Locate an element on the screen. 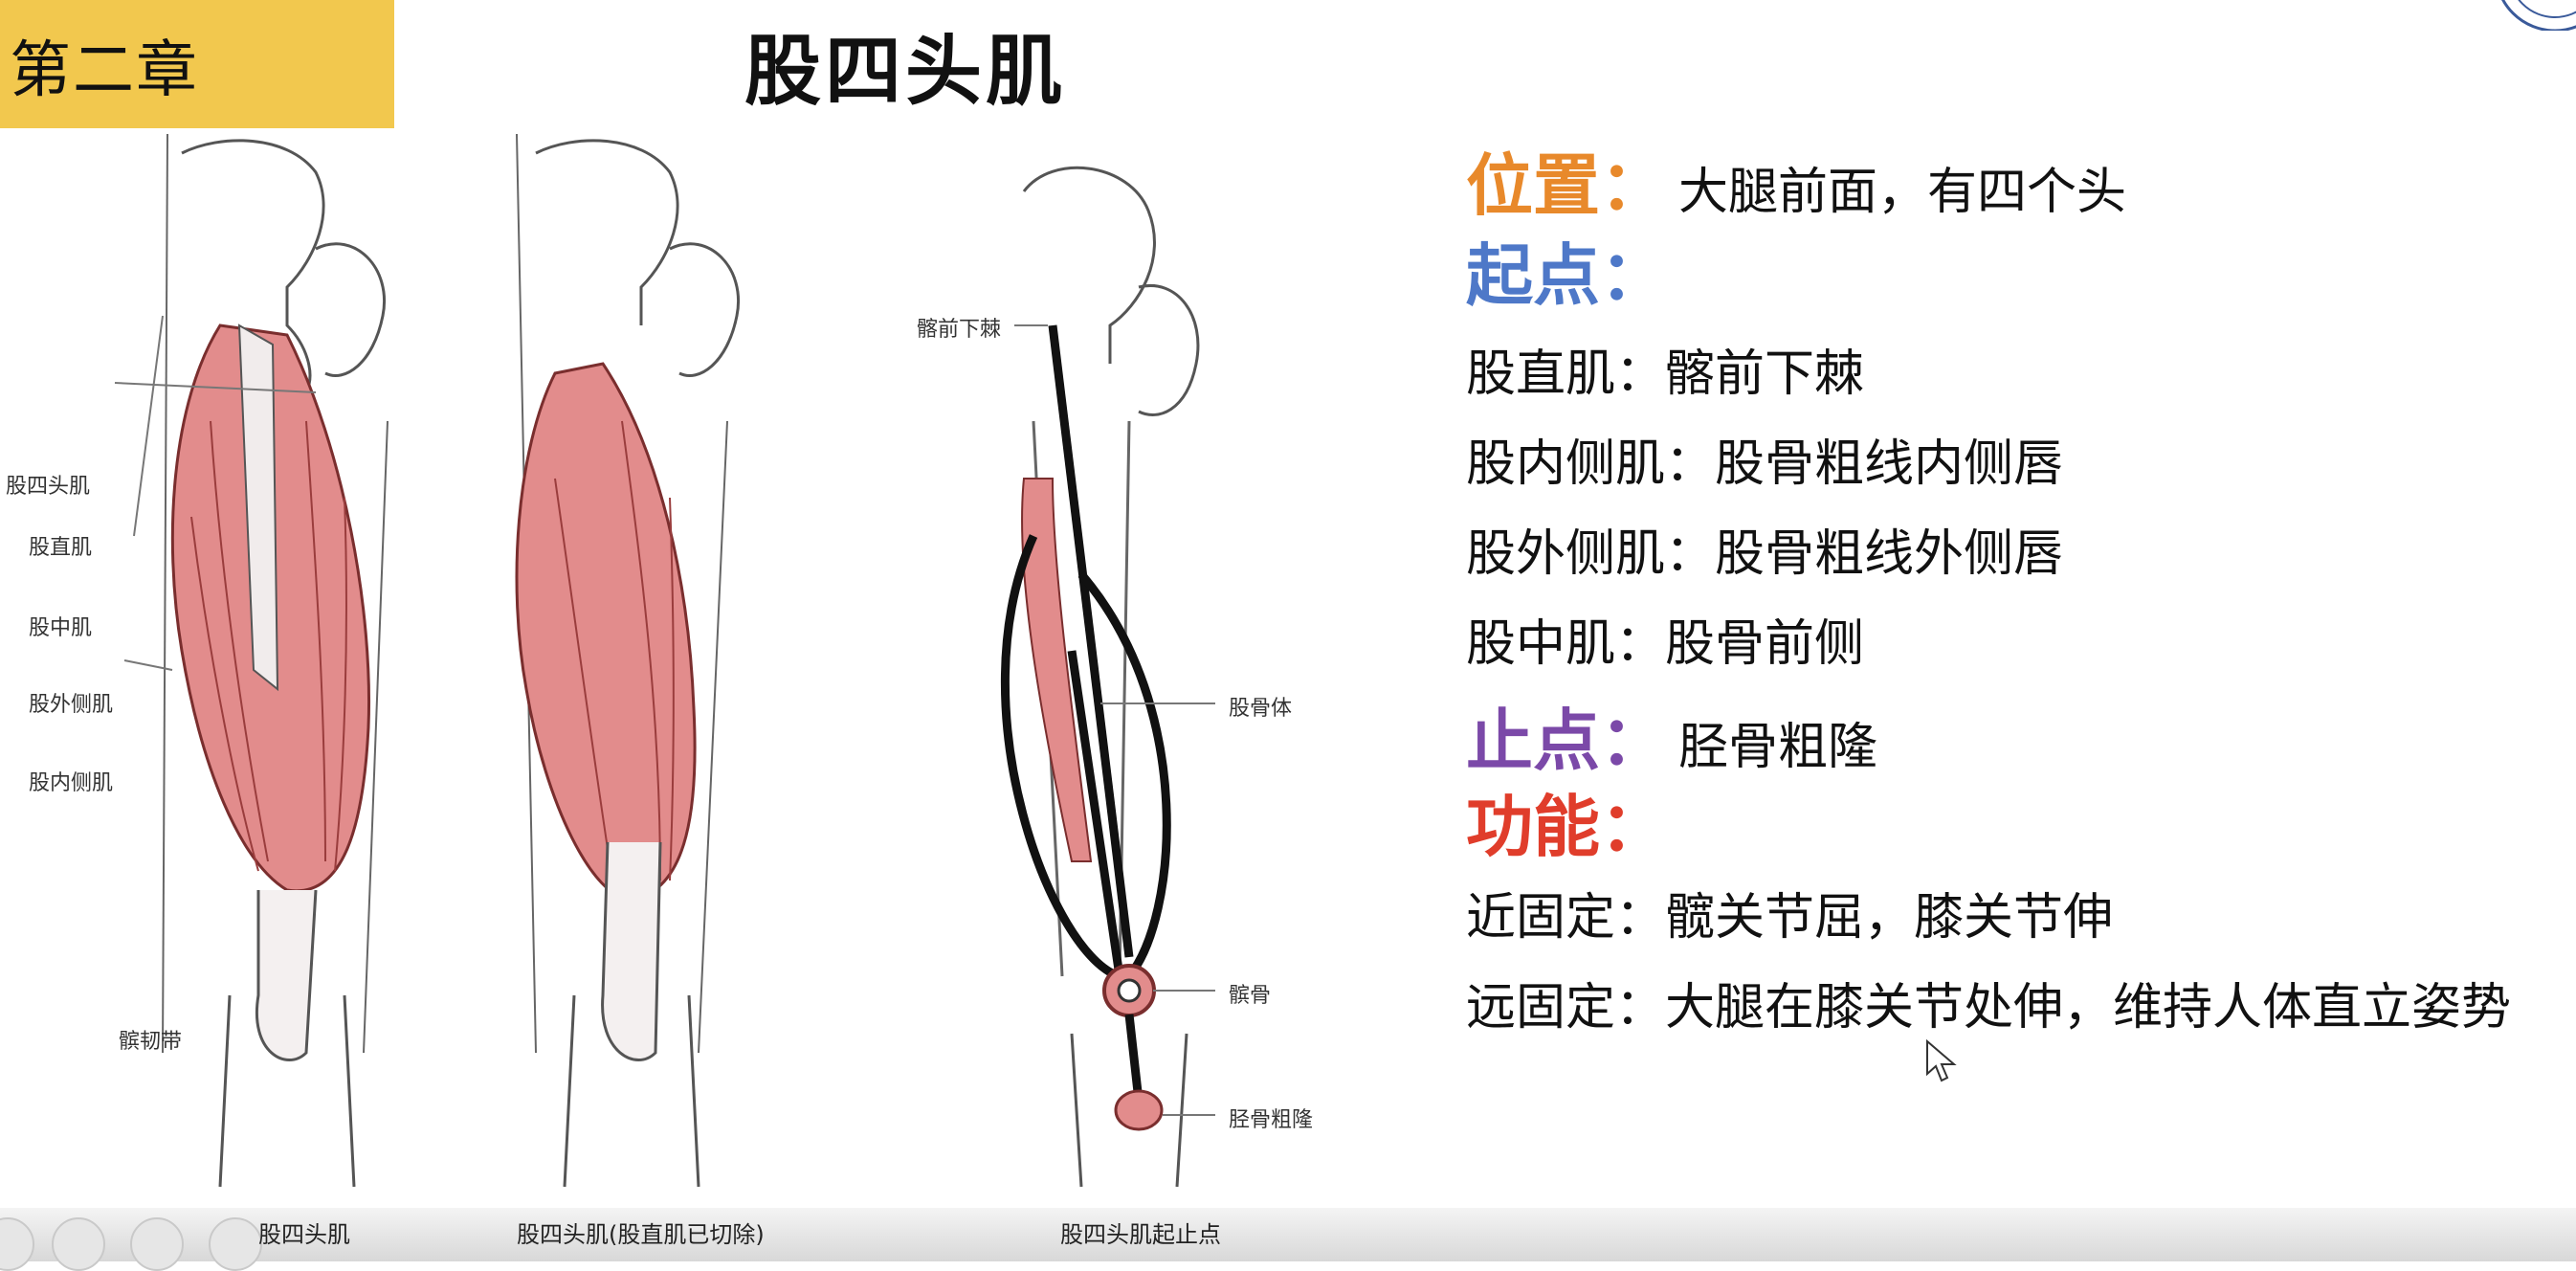 The height and width of the screenshot is (1271, 2576). label-vastus-medialis: 股内侧肌 is located at coordinates (71, 783).